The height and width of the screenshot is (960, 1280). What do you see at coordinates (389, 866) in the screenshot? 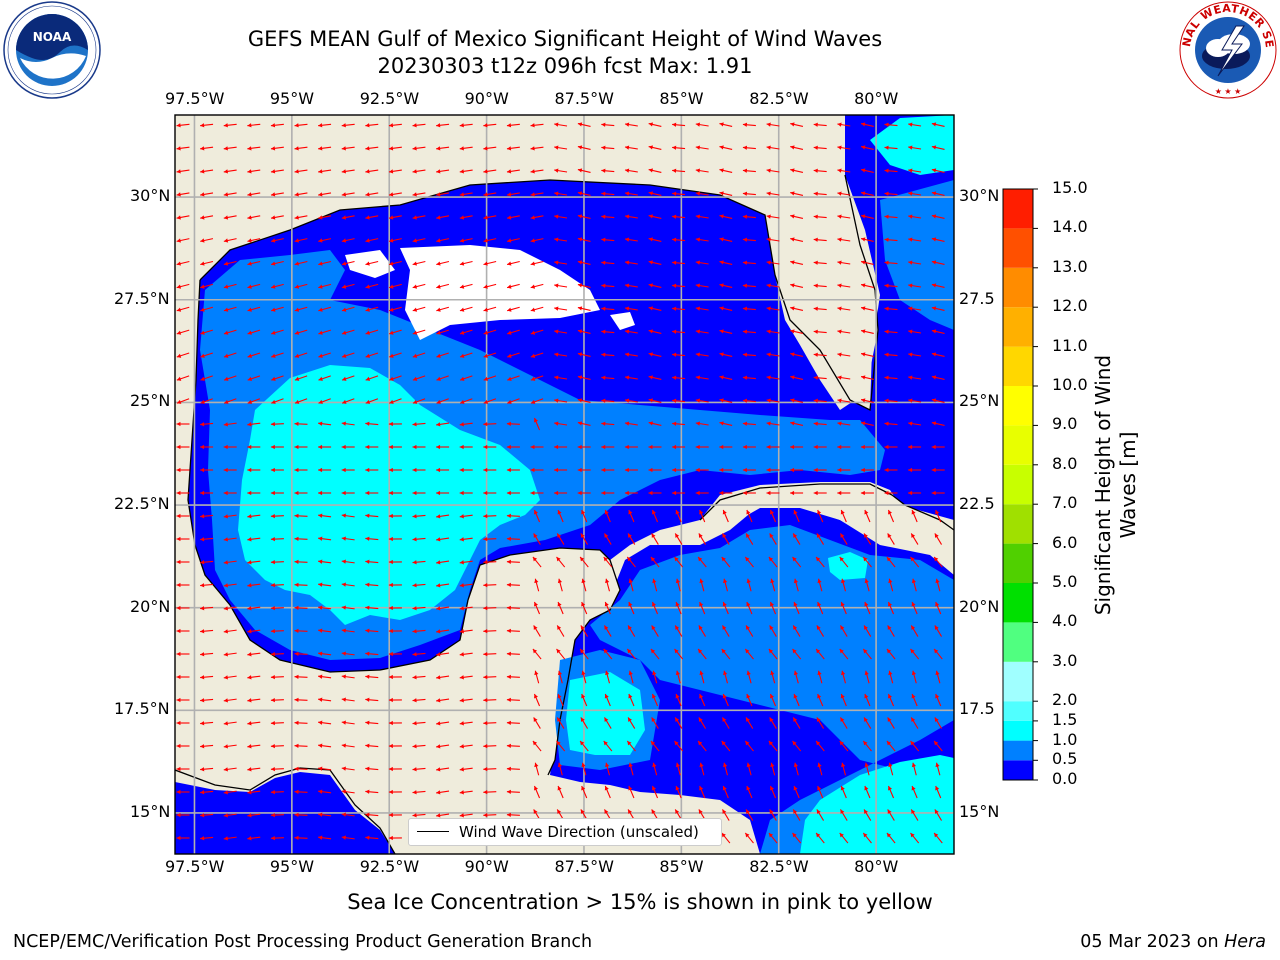
I see `lon-tick-label: 92.5°W` at bounding box center [389, 866].